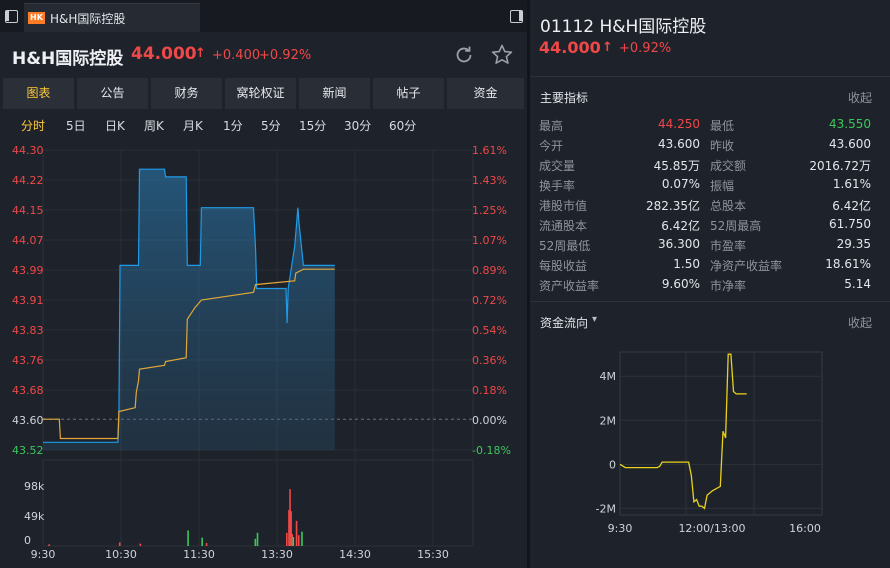  What do you see at coordinates (673, 206) in the screenshot?
I see `metric-value: 282.35亿` at bounding box center [673, 206].